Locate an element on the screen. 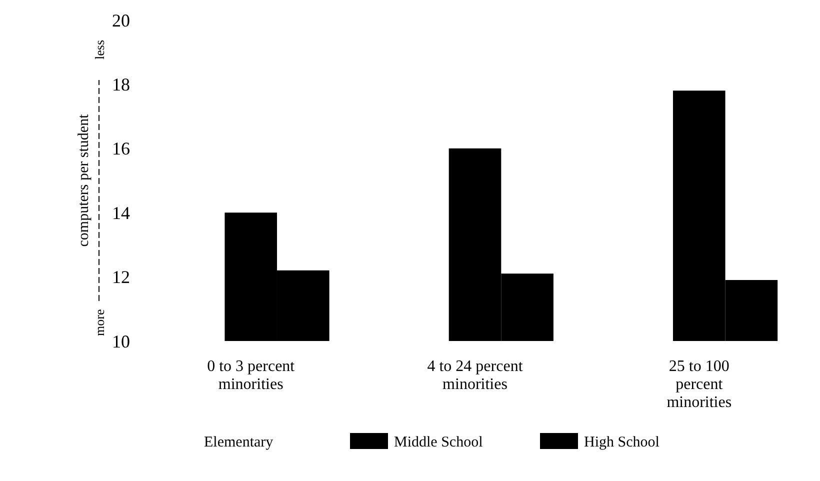 This screenshot has width=820, height=481. text: more is located at coordinates (99, 322).